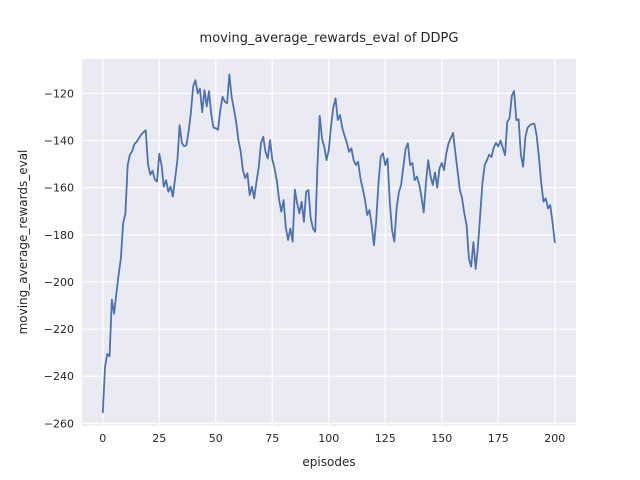 This screenshot has height=480, width=640. What do you see at coordinates (441, 438) in the screenshot?
I see `x-tick-label: 150` at bounding box center [441, 438].